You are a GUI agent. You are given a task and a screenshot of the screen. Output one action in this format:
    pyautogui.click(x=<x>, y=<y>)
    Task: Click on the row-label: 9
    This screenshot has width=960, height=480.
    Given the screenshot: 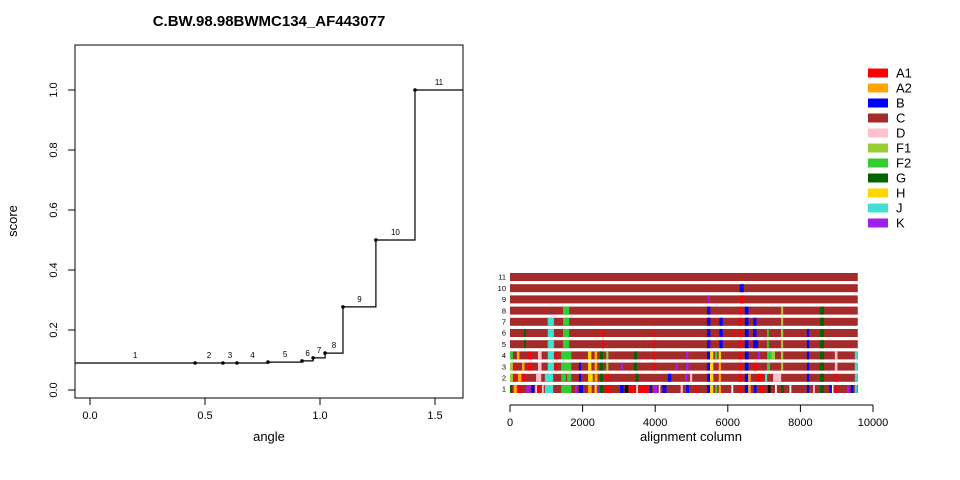 What is the action you would take?
    pyautogui.click(x=504, y=299)
    